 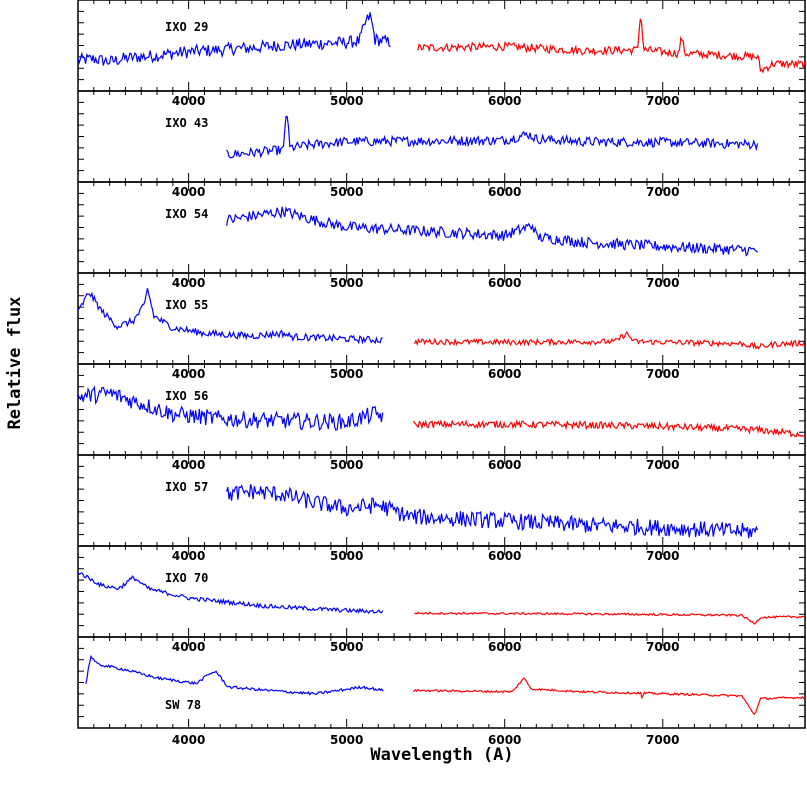 What do you see at coordinates (186, 487) in the screenshot?
I see `panel-label: IXO 57` at bounding box center [186, 487].